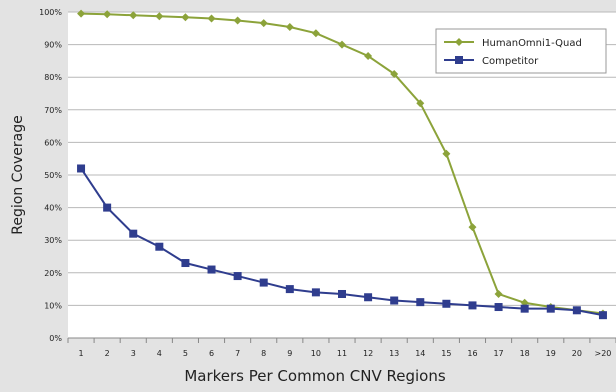 The width and height of the screenshot is (616, 392). Describe the element at coordinates (510, 61) in the screenshot. I see `legend-label: Competitor` at that location.